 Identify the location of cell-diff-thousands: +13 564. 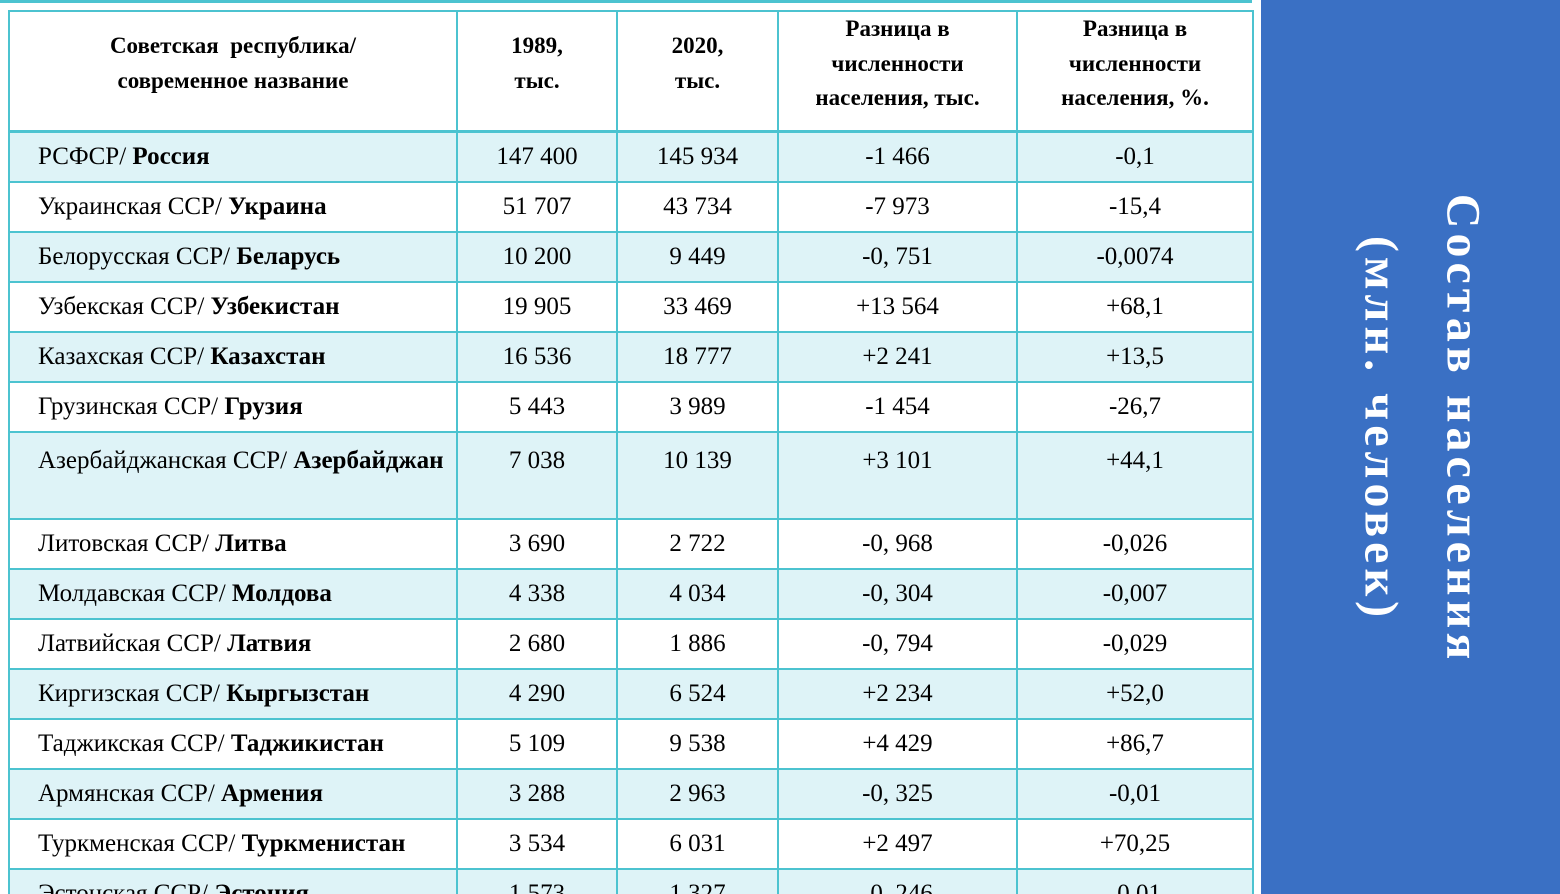
(897, 306).